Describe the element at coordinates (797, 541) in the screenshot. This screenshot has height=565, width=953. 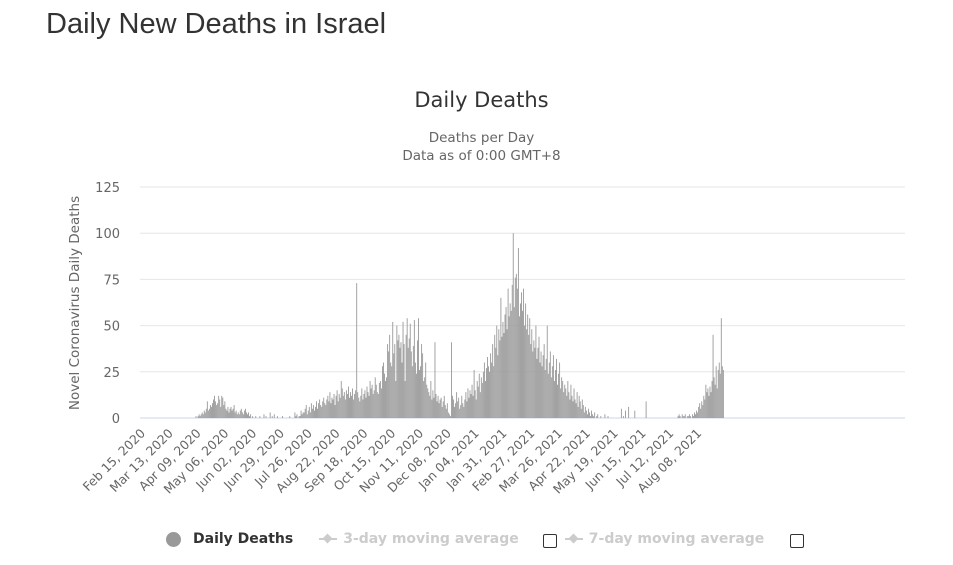
I see `checkbox-7day-average` at that location.